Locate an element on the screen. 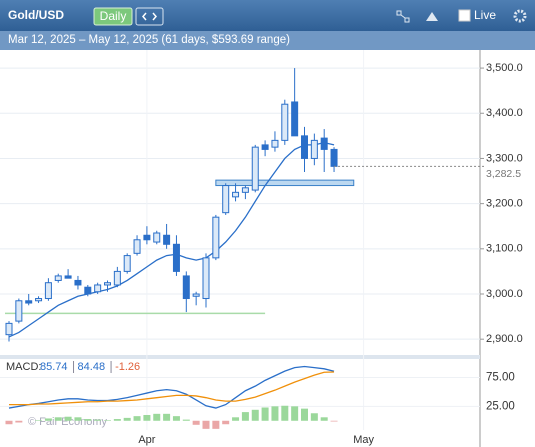 The width and height of the screenshot is (535, 447). live-checkbox is located at coordinates (464, 15).